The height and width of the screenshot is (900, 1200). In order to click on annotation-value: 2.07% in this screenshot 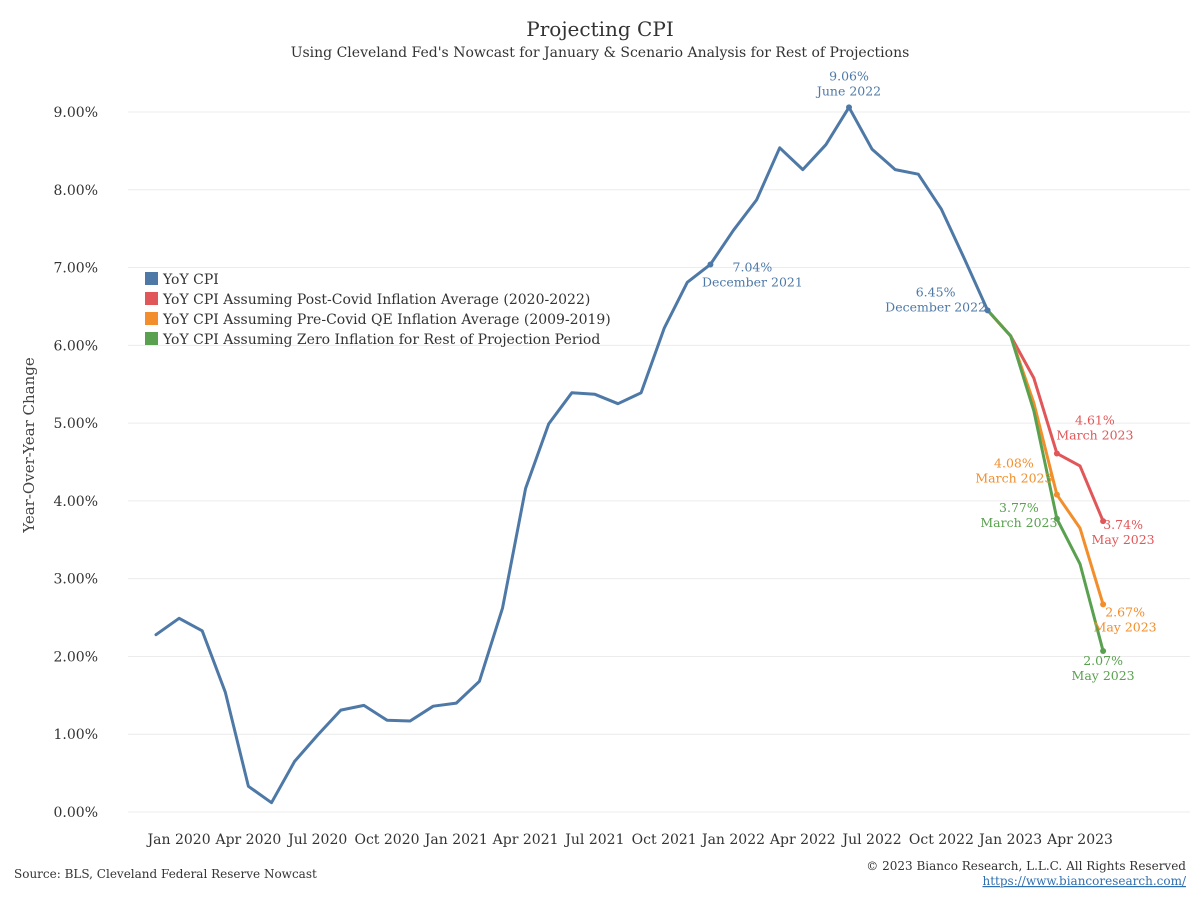, I will do `click(1103, 660)`.